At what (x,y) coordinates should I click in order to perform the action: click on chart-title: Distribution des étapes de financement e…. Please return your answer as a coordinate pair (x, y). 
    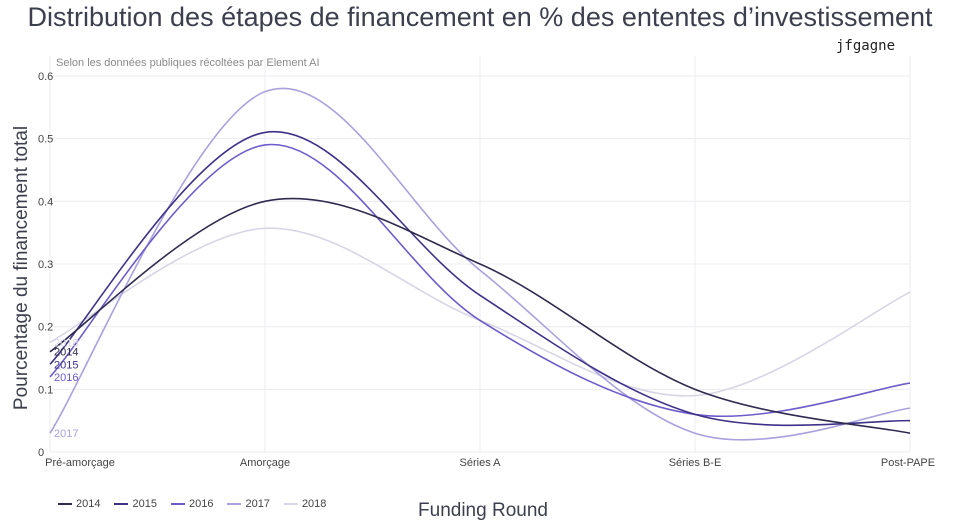
    Looking at the image, I should click on (480, 17).